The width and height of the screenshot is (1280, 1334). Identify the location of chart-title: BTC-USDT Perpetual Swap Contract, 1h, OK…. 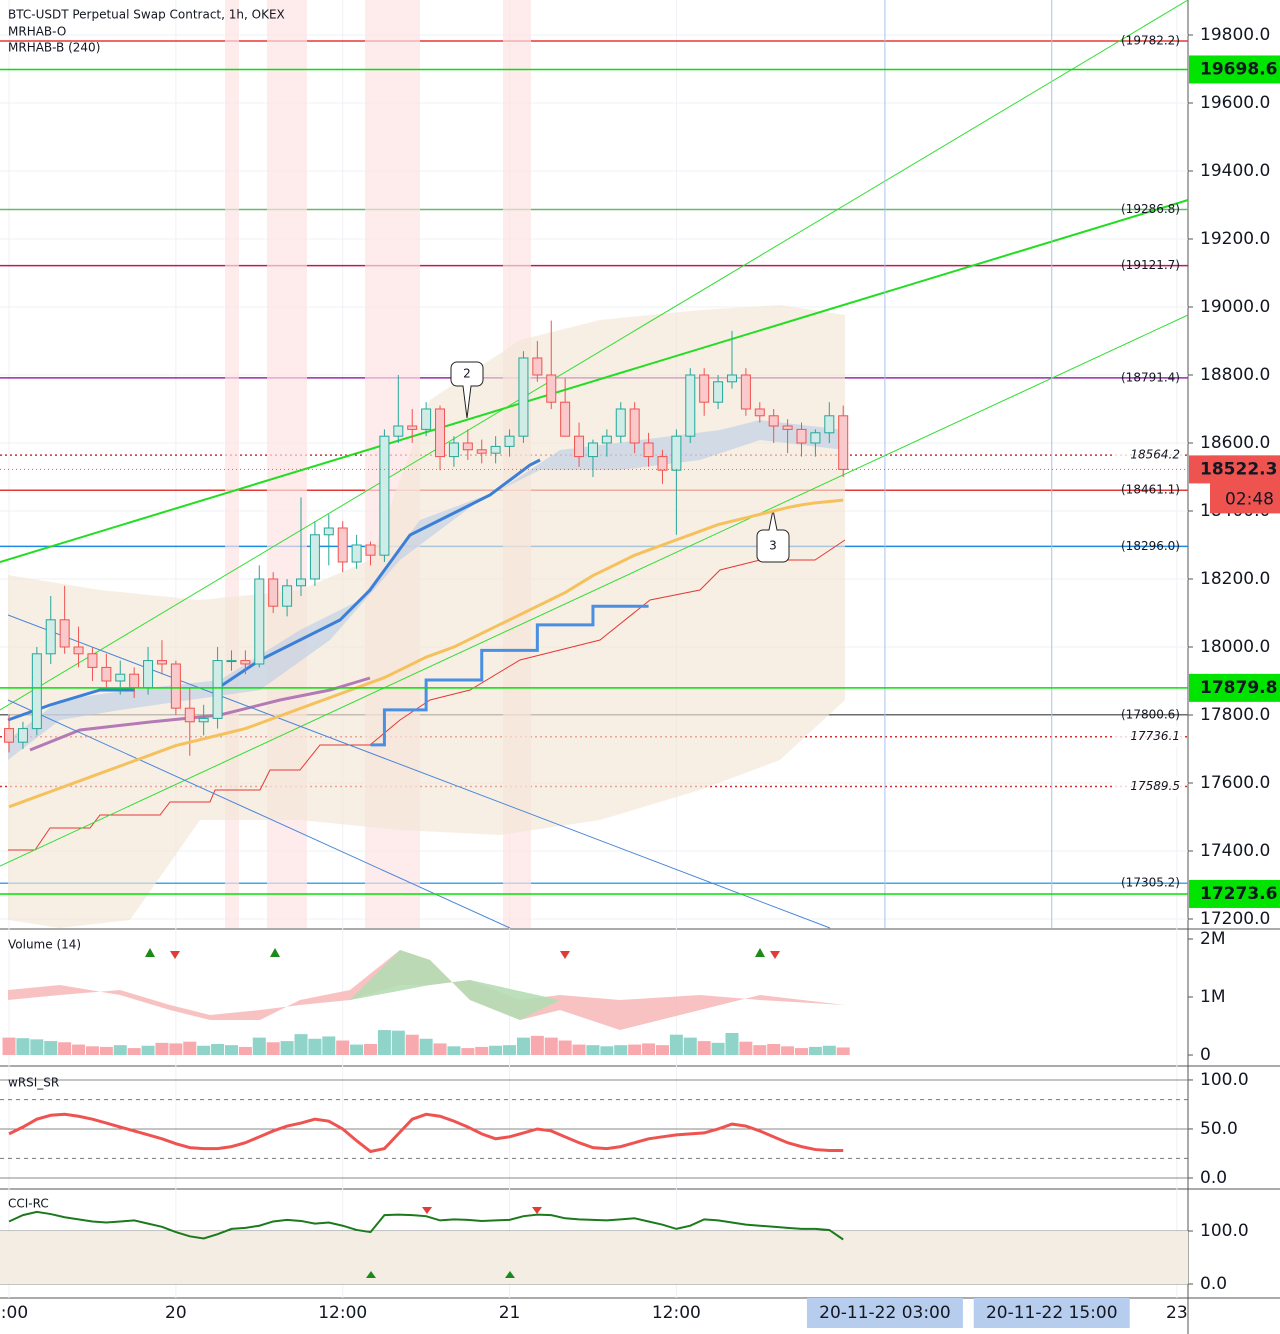
(146, 15).